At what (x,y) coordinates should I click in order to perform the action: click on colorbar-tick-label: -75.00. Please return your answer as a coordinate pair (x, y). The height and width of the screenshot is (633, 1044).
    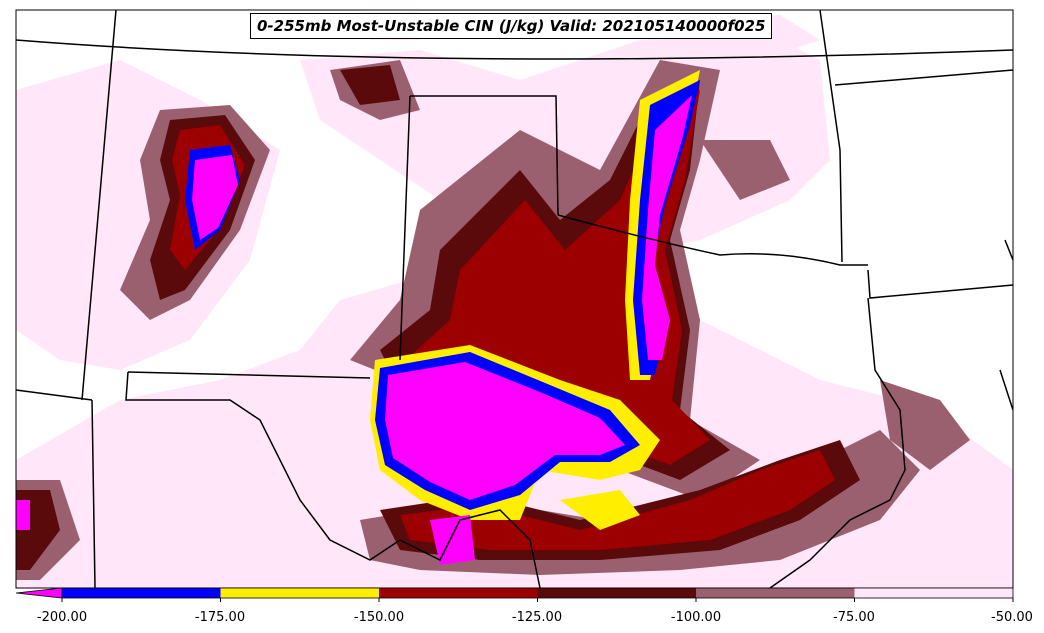
    Looking at the image, I should click on (854, 617).